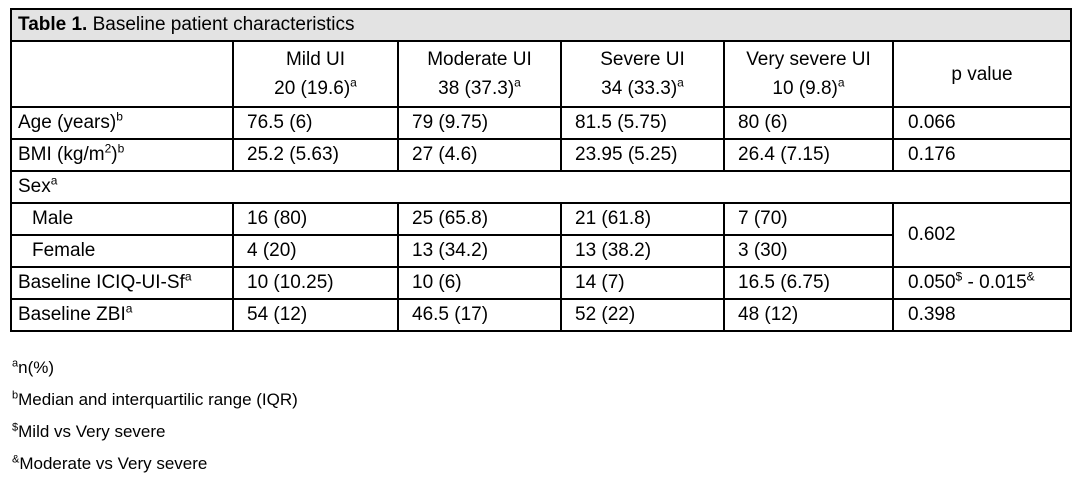 The image size is (1080, 480). Describe the element at coordinates (122, 74) in the screenshot. I see `header-empty-cell` at that location.